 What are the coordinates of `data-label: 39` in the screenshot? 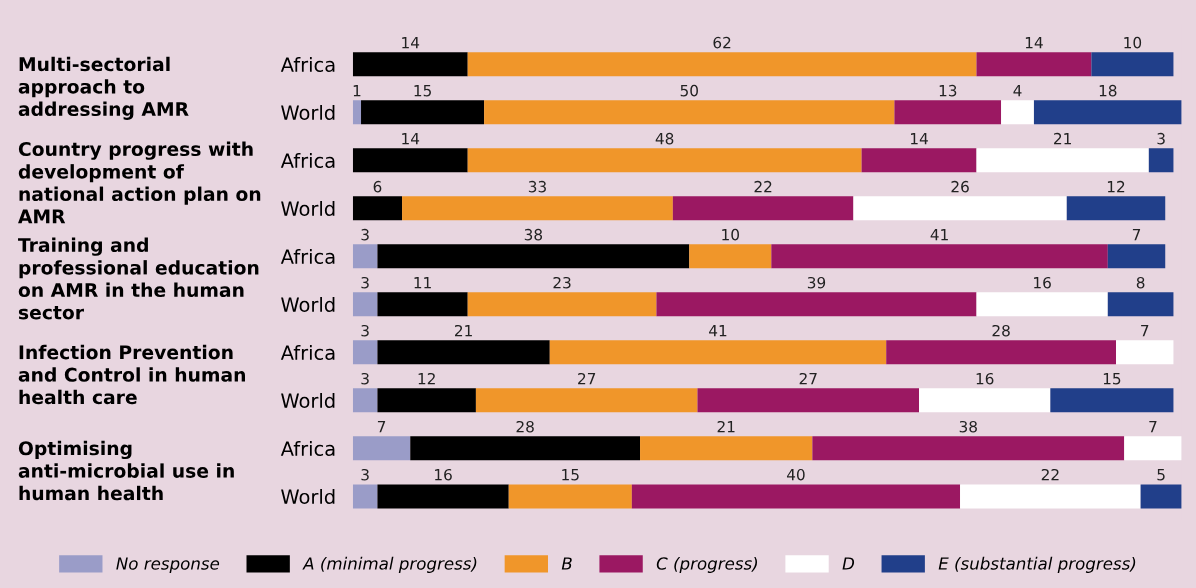 It's located at (816, 282).